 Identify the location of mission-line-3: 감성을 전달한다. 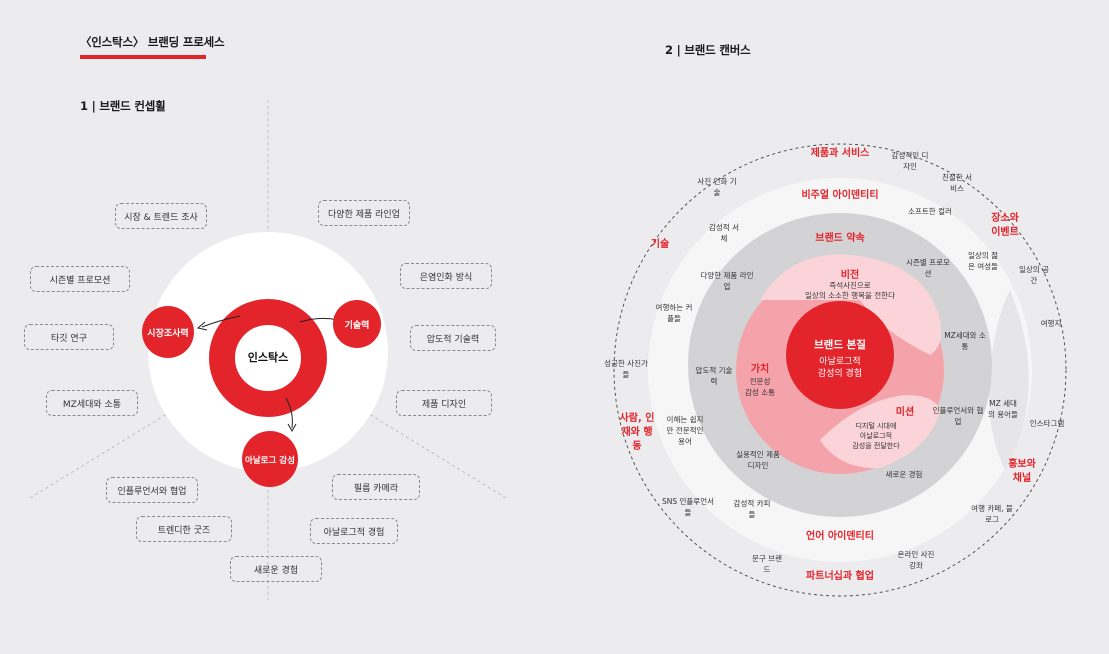
(876, 446).